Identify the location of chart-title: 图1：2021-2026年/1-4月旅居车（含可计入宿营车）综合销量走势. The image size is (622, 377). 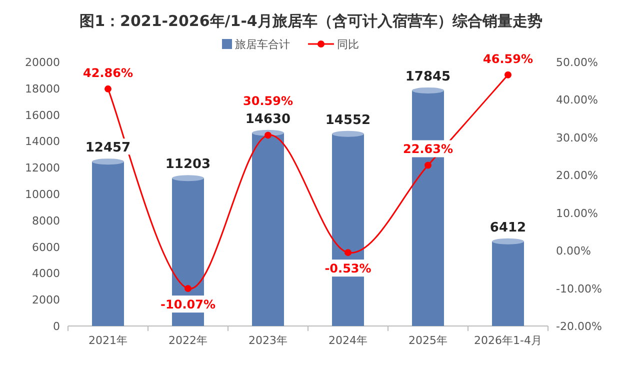
(311, 21).